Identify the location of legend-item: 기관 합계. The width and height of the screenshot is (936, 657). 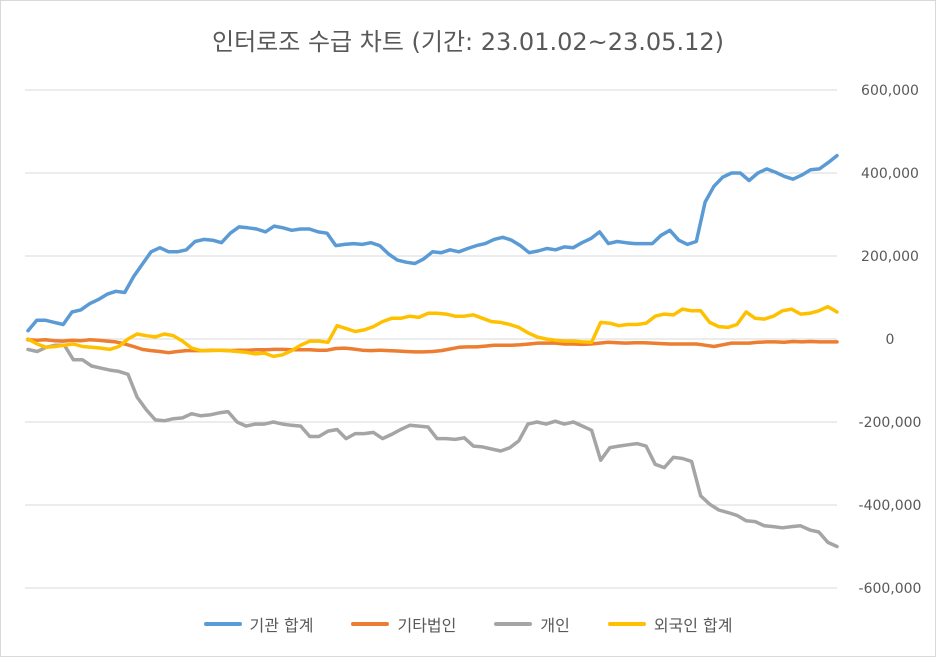
(258, 624).